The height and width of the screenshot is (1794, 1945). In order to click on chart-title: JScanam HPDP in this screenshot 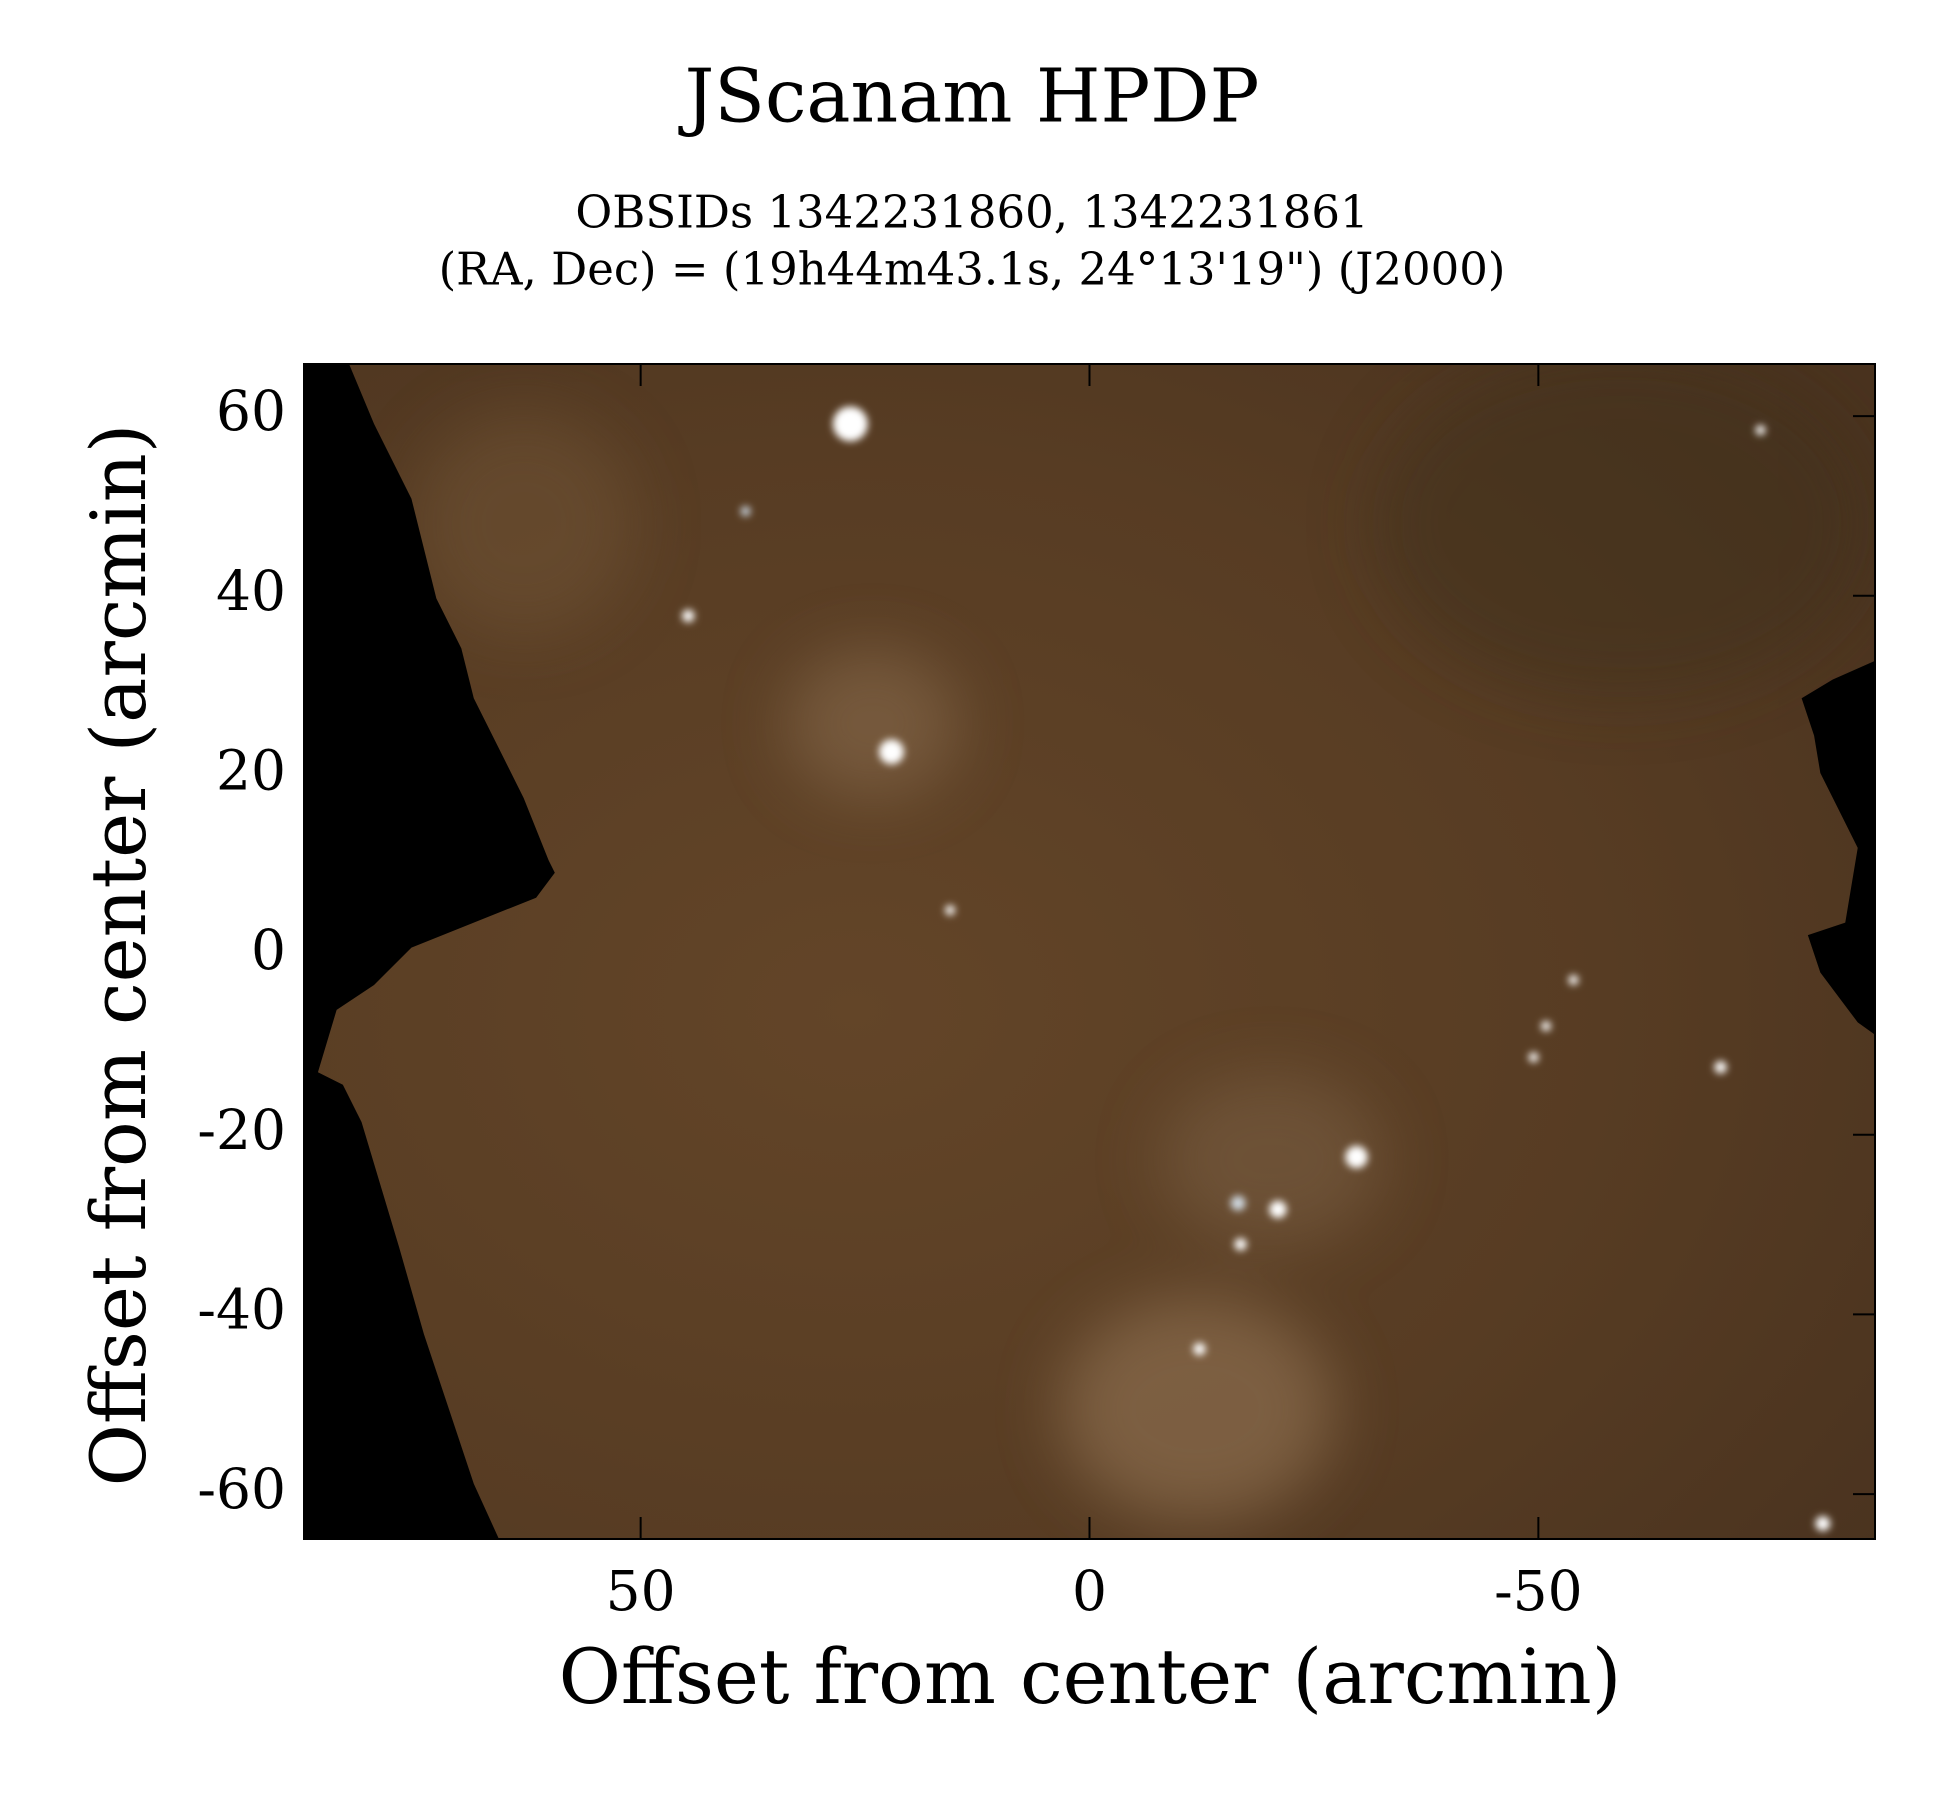, I will do `click(969, 96)`.